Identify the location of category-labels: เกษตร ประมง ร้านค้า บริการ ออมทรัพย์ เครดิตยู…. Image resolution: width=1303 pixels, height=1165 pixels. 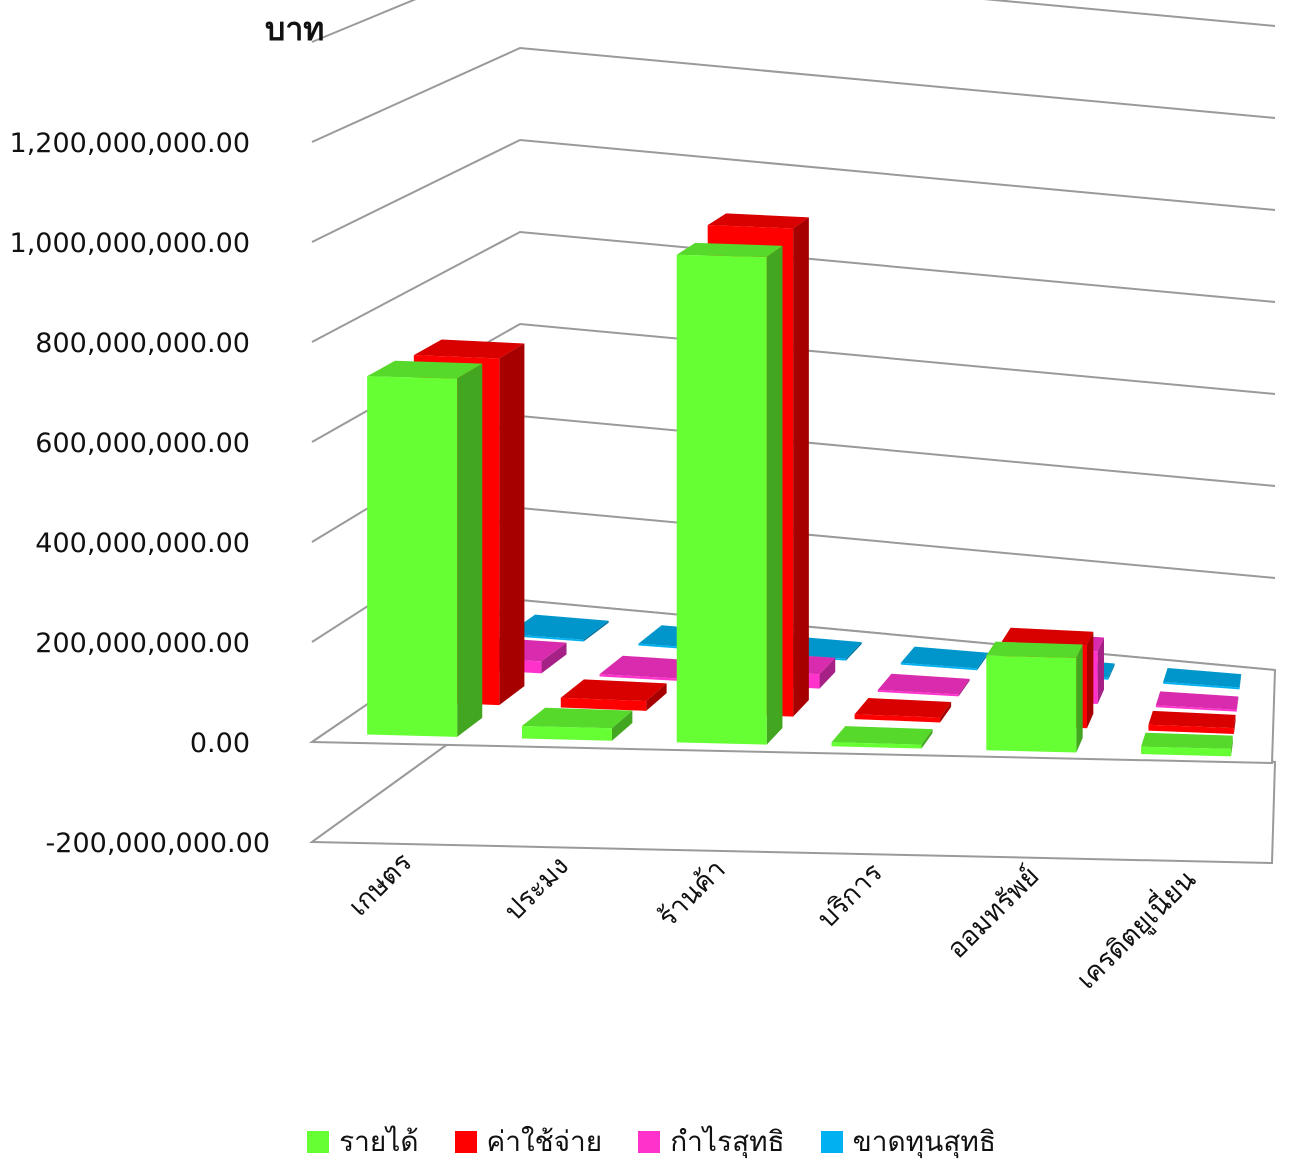
(772, 921).